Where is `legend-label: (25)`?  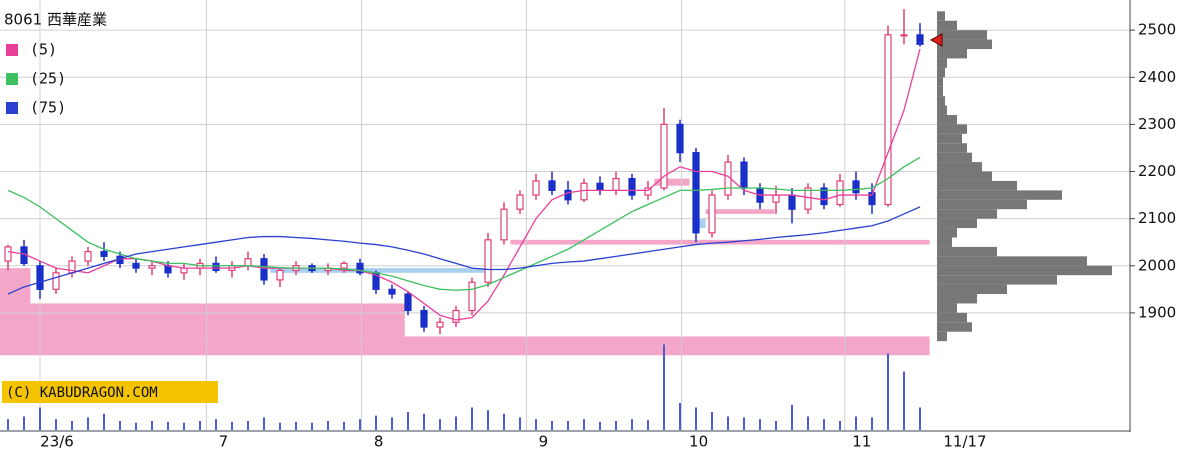 legend-label: (25) is located at coordinates (48, 79).